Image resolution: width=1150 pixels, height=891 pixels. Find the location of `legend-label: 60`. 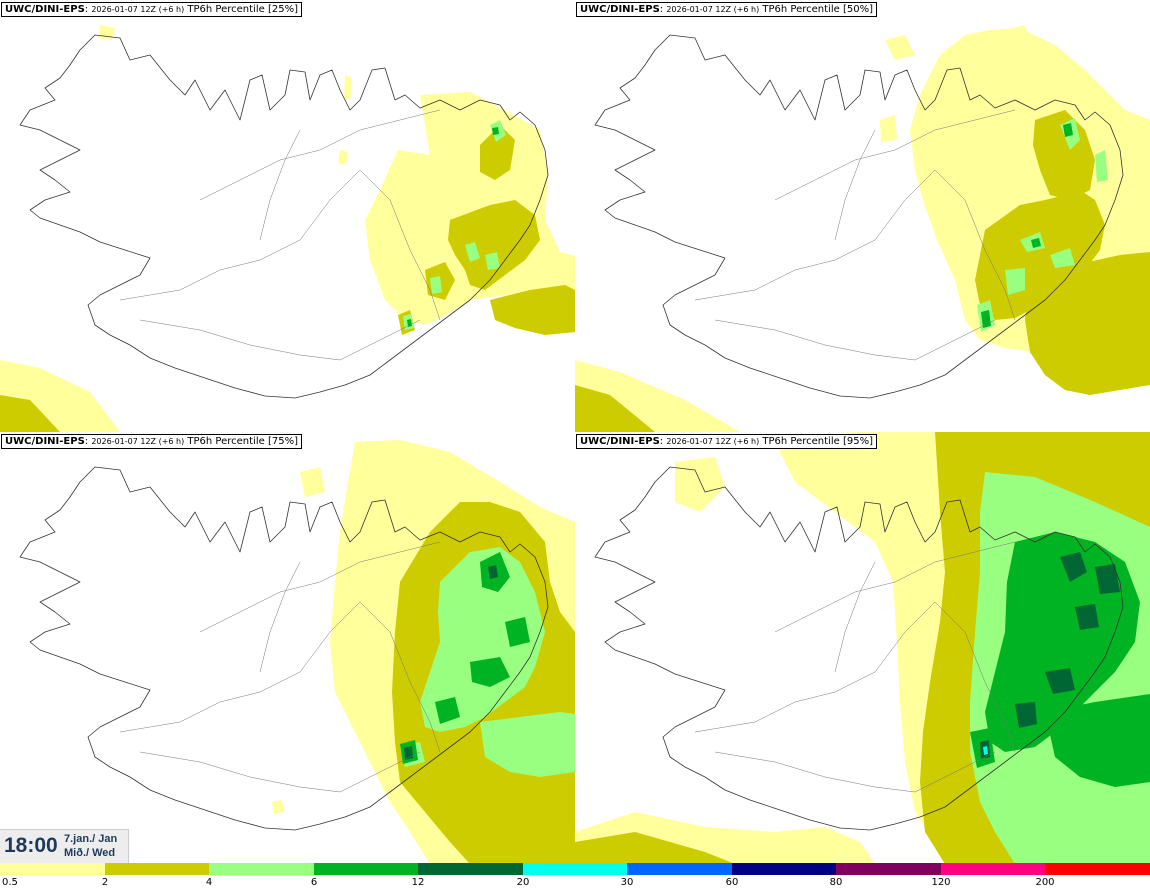

legend-label: 60 is located at coordinates (732, 882).